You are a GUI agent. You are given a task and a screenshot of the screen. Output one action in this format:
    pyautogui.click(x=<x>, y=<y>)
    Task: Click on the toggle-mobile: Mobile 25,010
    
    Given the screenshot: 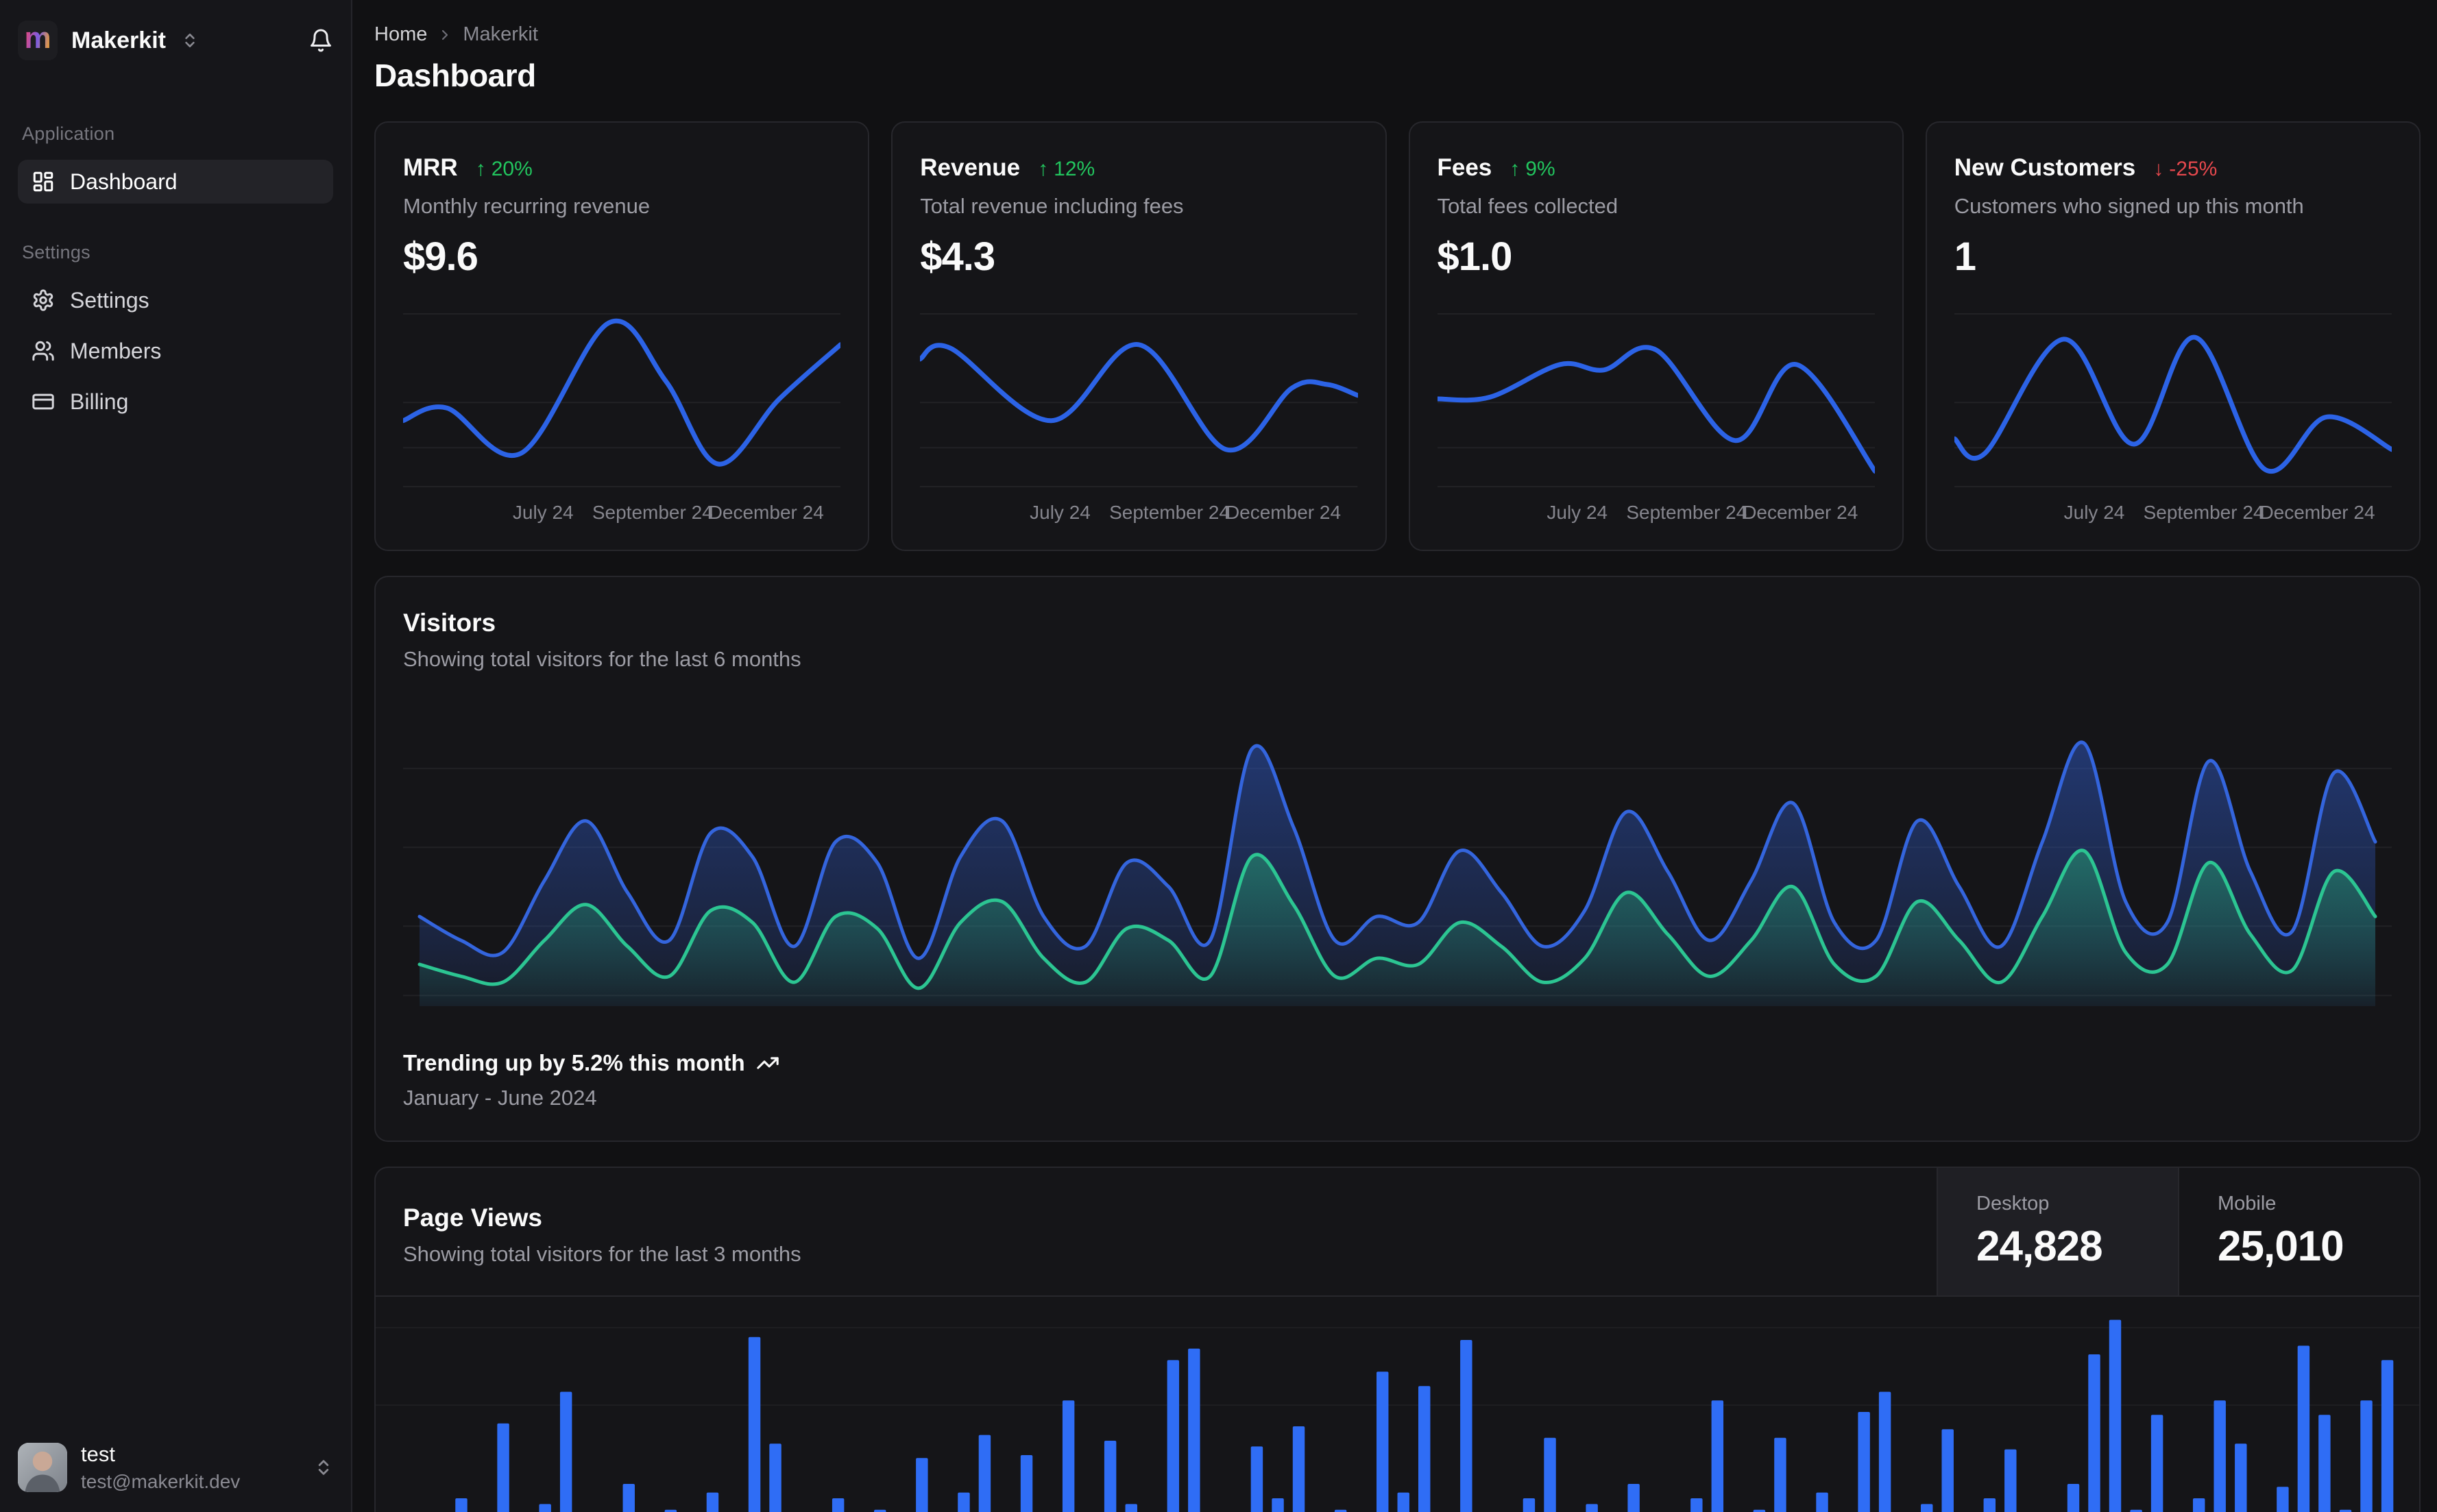 What is the action you would take?
    pyautogui.click(x=2298, y=1232)
    